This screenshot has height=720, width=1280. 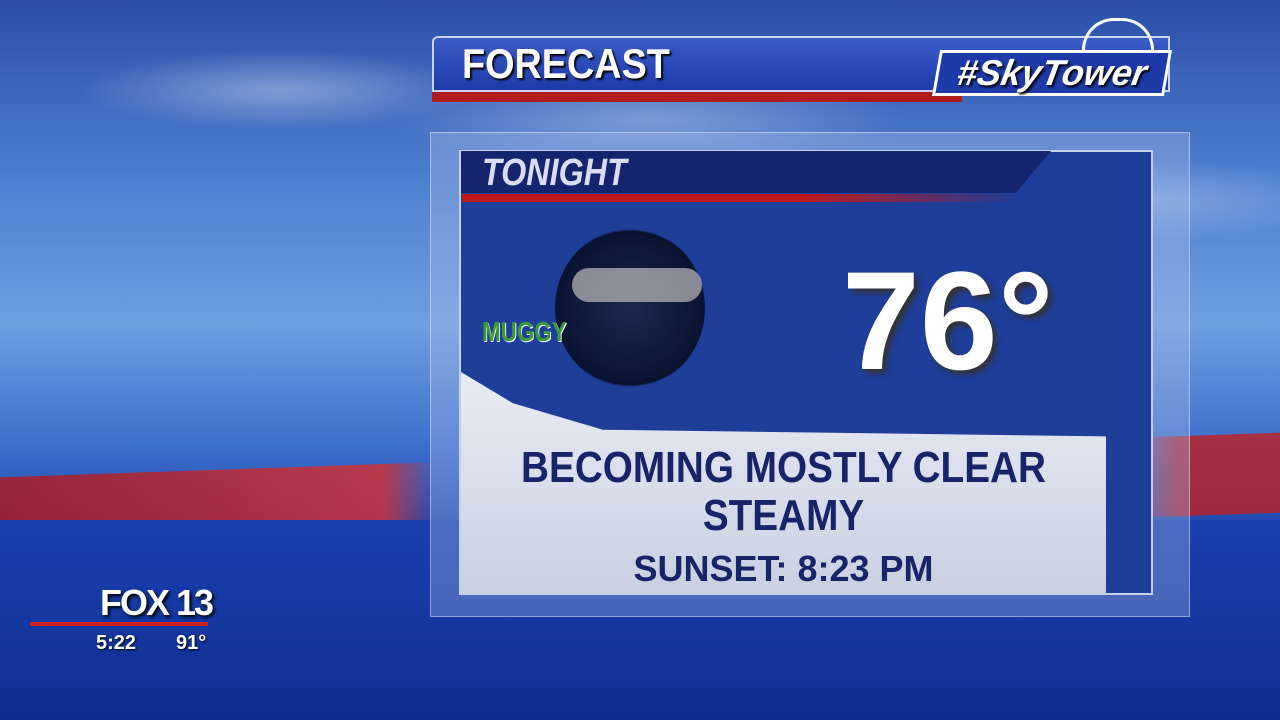 What do you see at coordinates (783, 467) in the screenshot?
I see `condition-line: BECOMING MOSTLY CLEAR` at bounding box center [783, 467].